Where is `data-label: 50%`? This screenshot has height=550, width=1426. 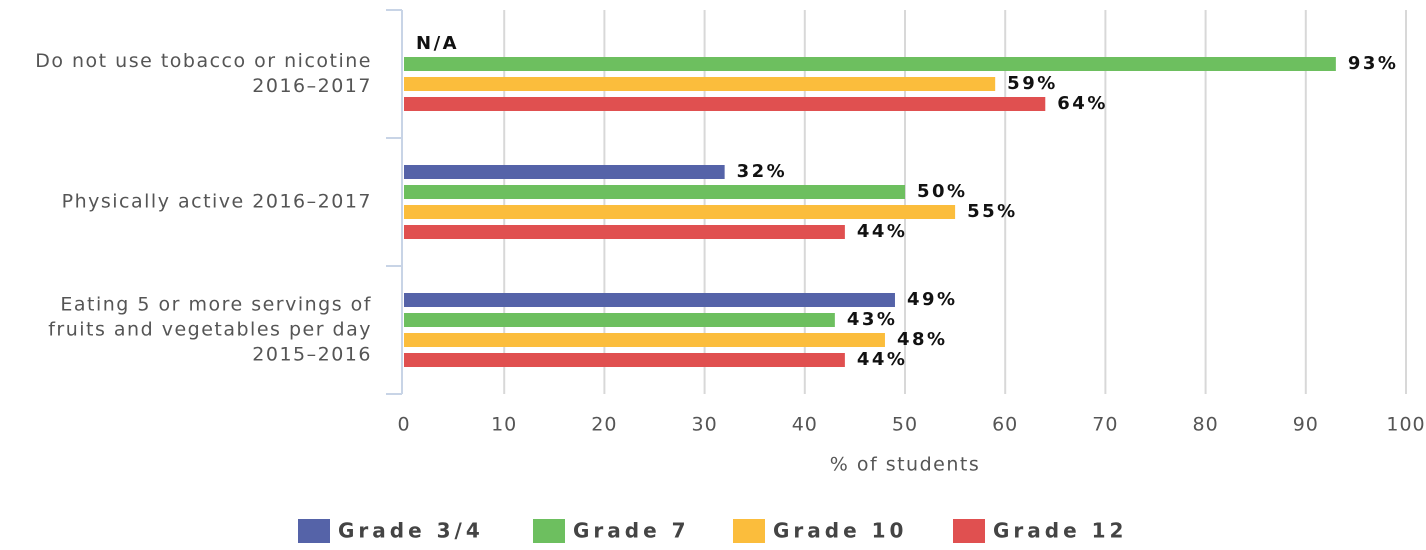
data-label: 50% is located at coordinates (942, 191).